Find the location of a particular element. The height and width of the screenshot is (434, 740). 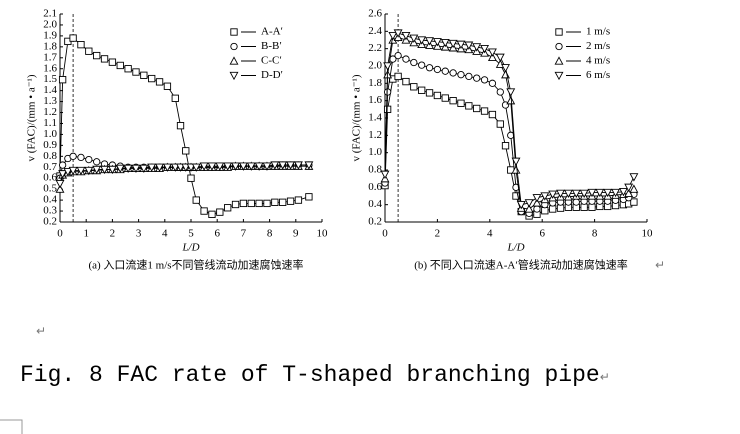

y-tick-label: 0.2 is located at coordinates (375, 222).